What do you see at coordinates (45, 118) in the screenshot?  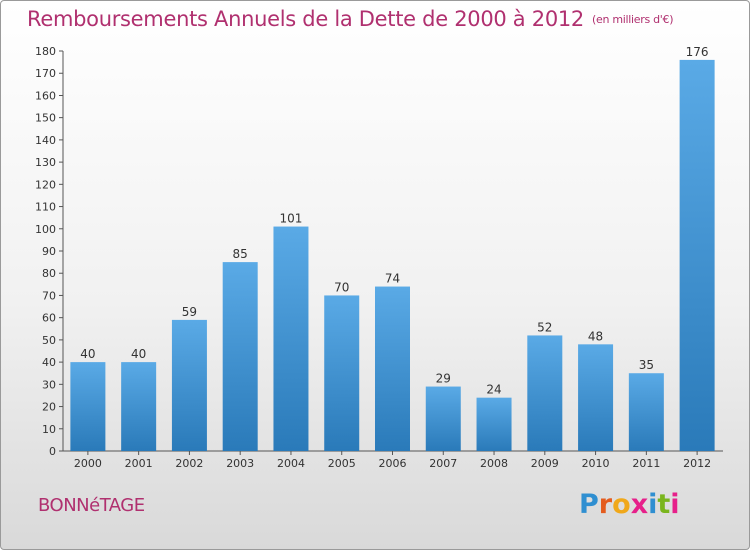 I see `y-tick-label: 150` at bounding box center [45, 118].